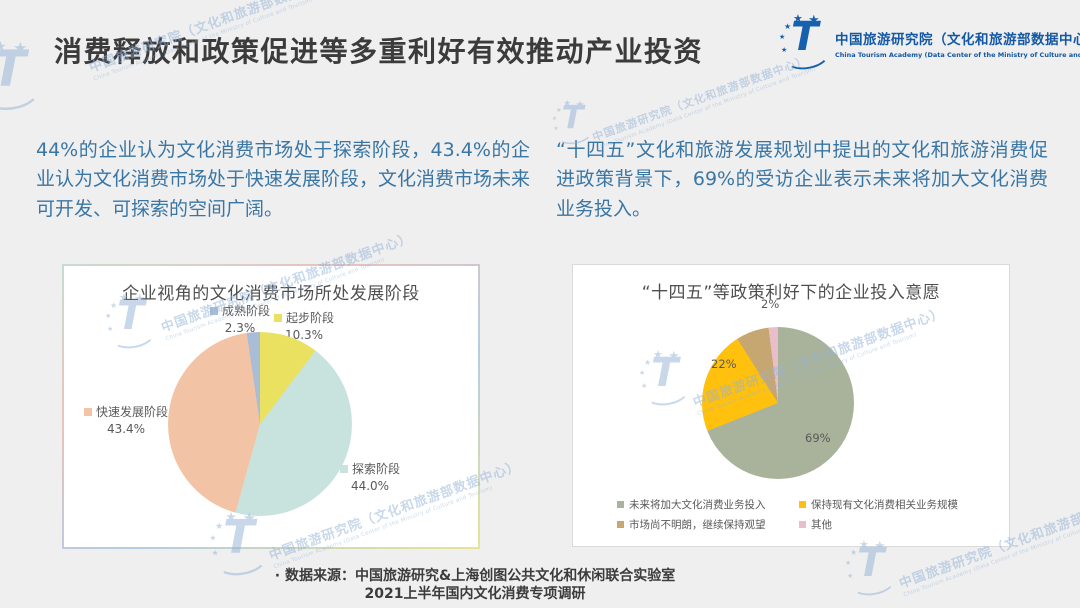  Describe the element at coordinates (821, 525) in the screenshot. I see `legend-item-other-text: 其他` at that location.